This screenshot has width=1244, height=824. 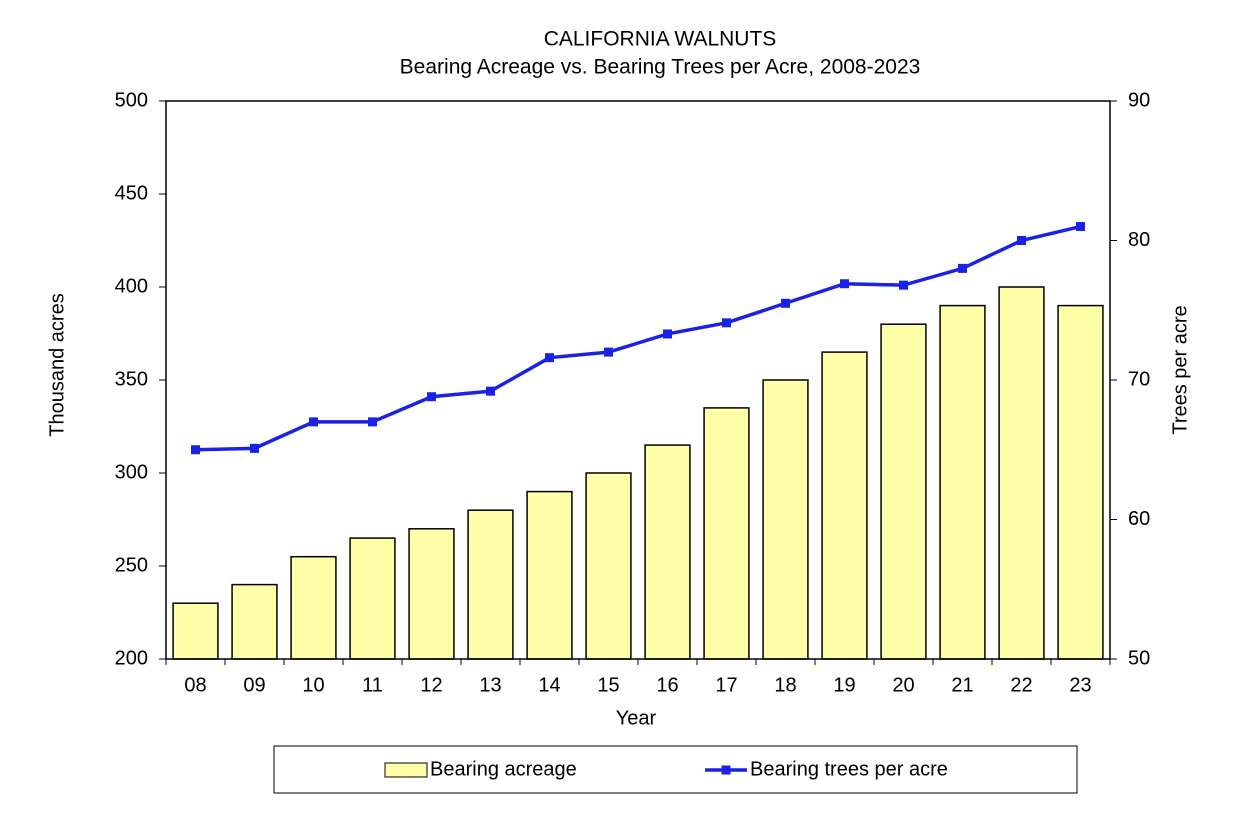 I want to click on x-tick-label: 19, so click(x=844, y=685).